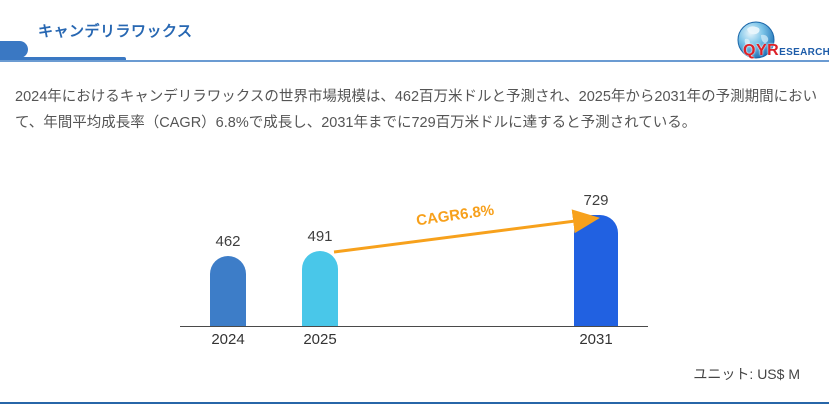 The height and width of the screenshot is (415, 829). What do you see at coordinates (414, 61) in the screenshot?
I see `header-divider` at bounding box center [414, 61].